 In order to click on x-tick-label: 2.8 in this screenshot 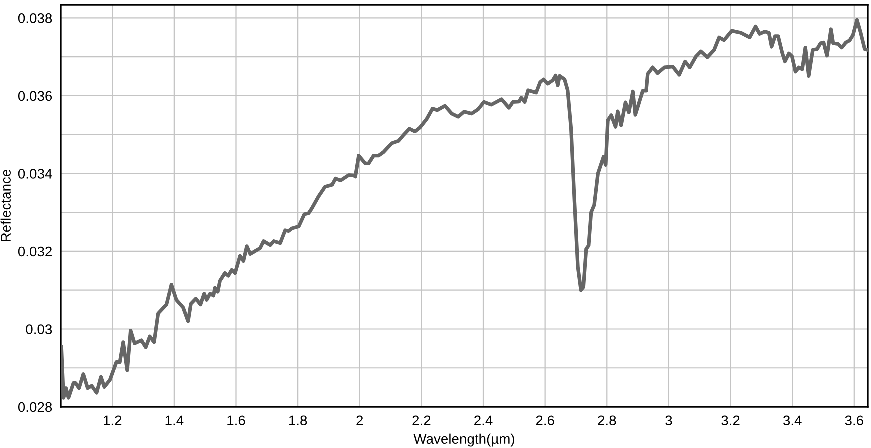, I will do `click(607, 421)`.